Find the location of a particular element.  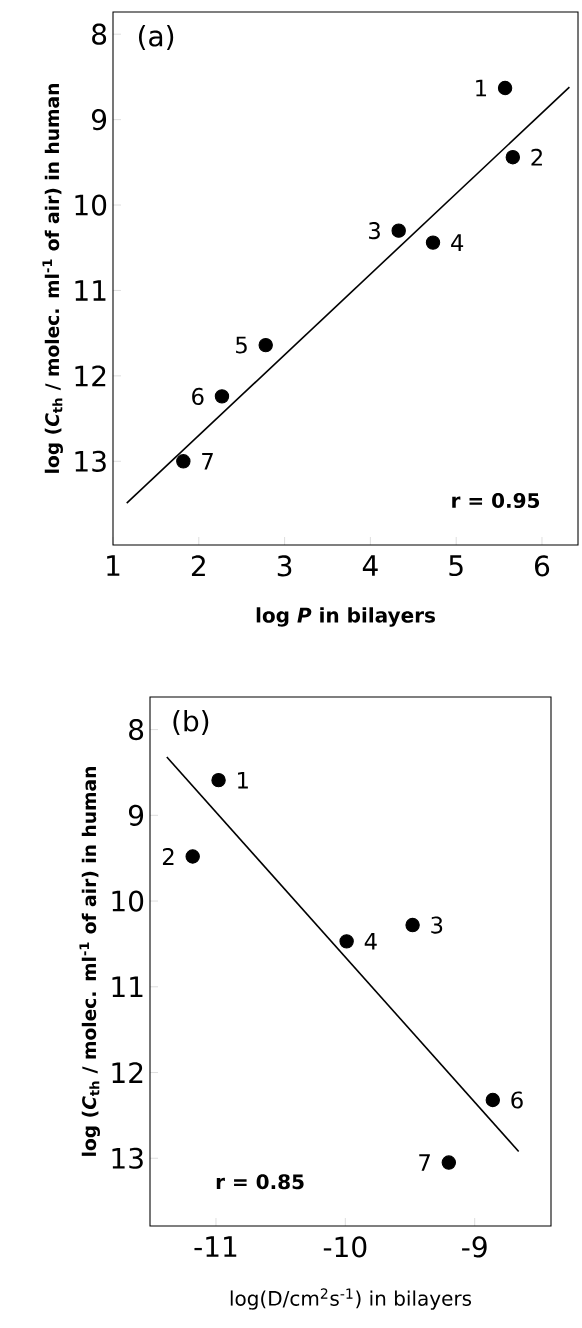

chart-title: (b) is located at coordinates (191, 722).